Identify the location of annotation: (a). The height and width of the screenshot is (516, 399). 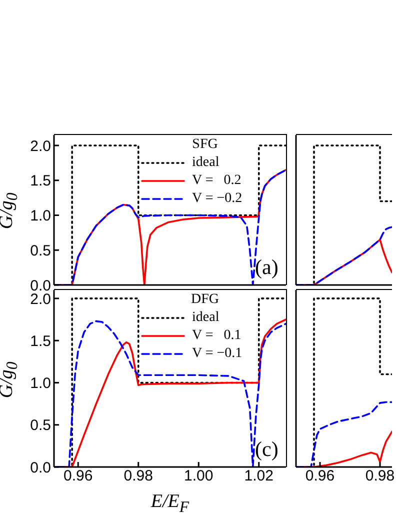
(266, 267).